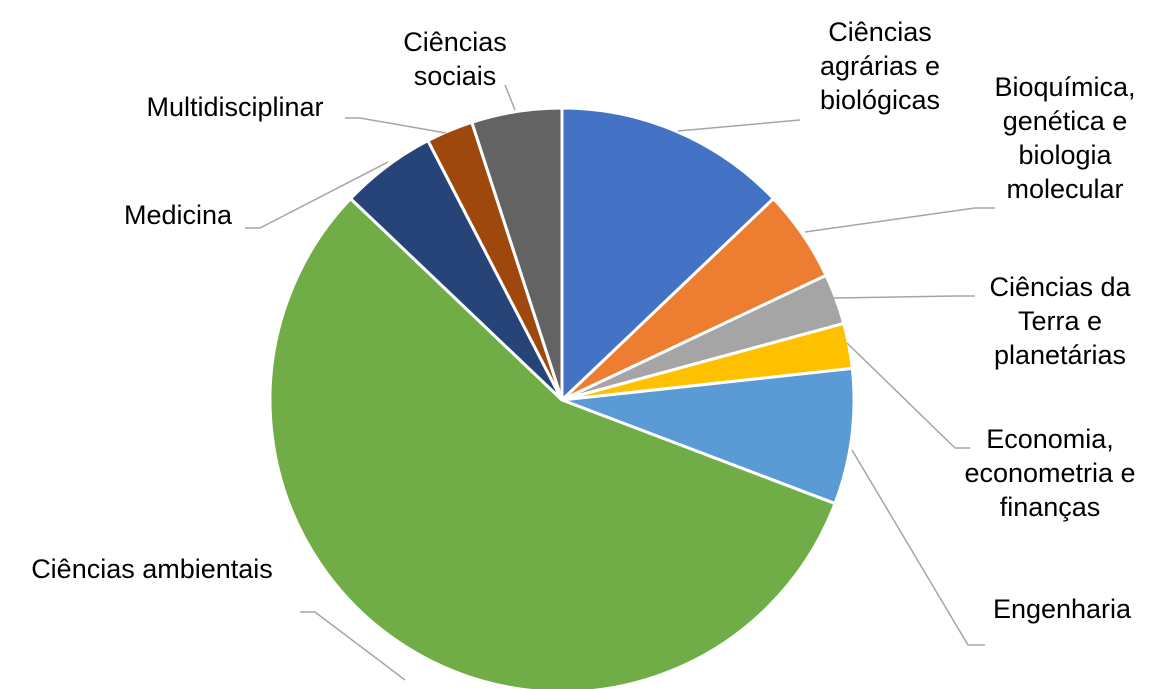 This screenshot has width=1155, height=689. What do you see at coordinates (1060, 321) in the screenshot?
I see `slice-label: Ciências da Terra e planetárias` at bounding box center [1060, 321].